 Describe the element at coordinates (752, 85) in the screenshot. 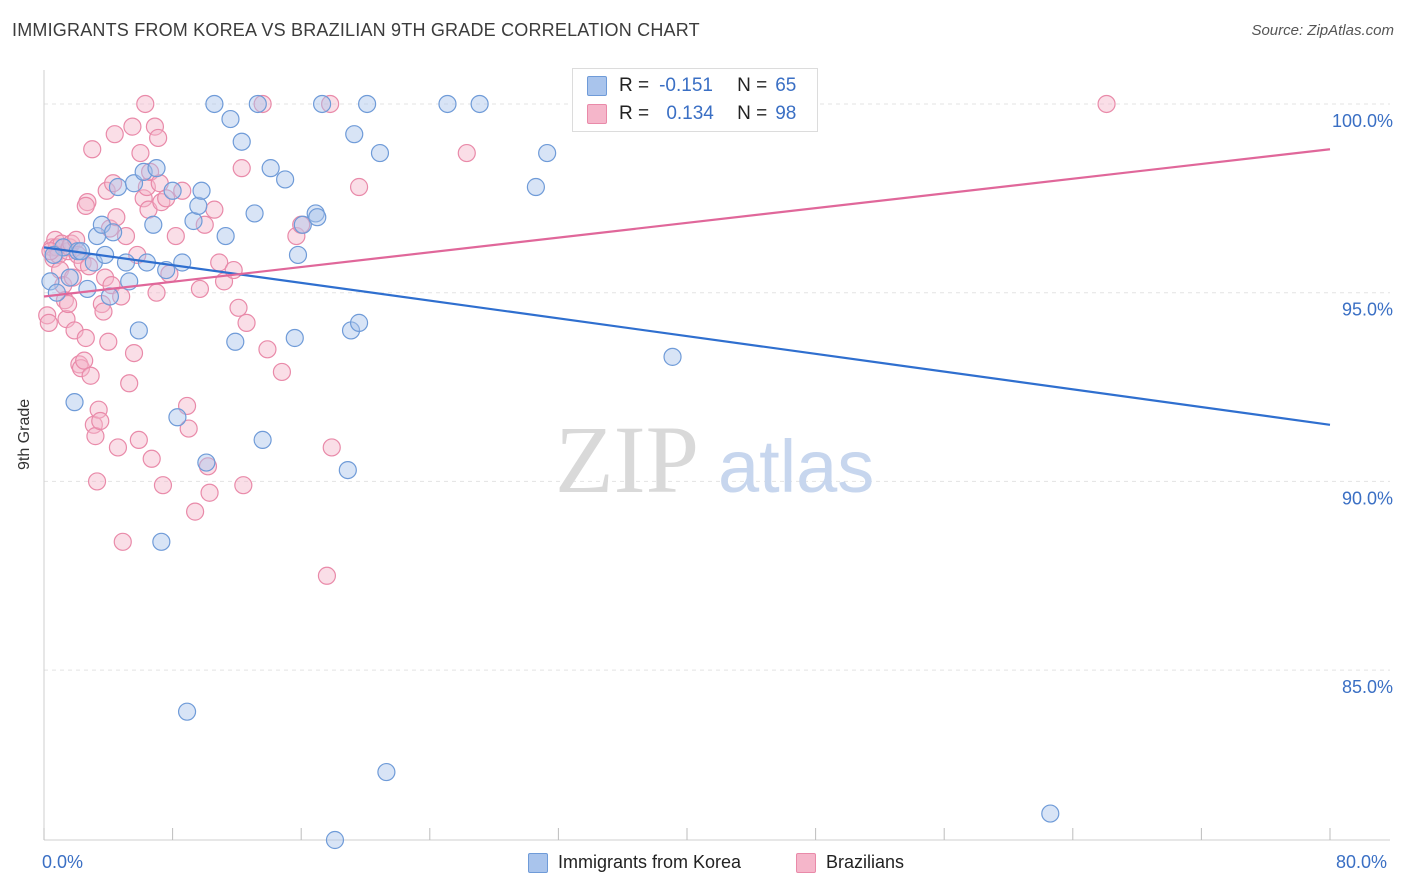

I see `korea-n-label: N =` at that location.